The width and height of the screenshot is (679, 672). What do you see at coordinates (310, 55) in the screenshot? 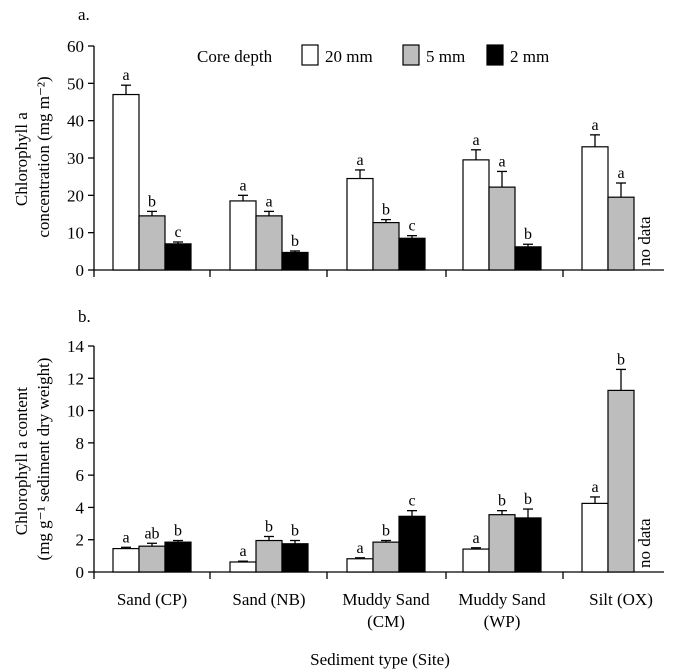
I see `legend-swatch-20mm` at bounding box center [310, 55].